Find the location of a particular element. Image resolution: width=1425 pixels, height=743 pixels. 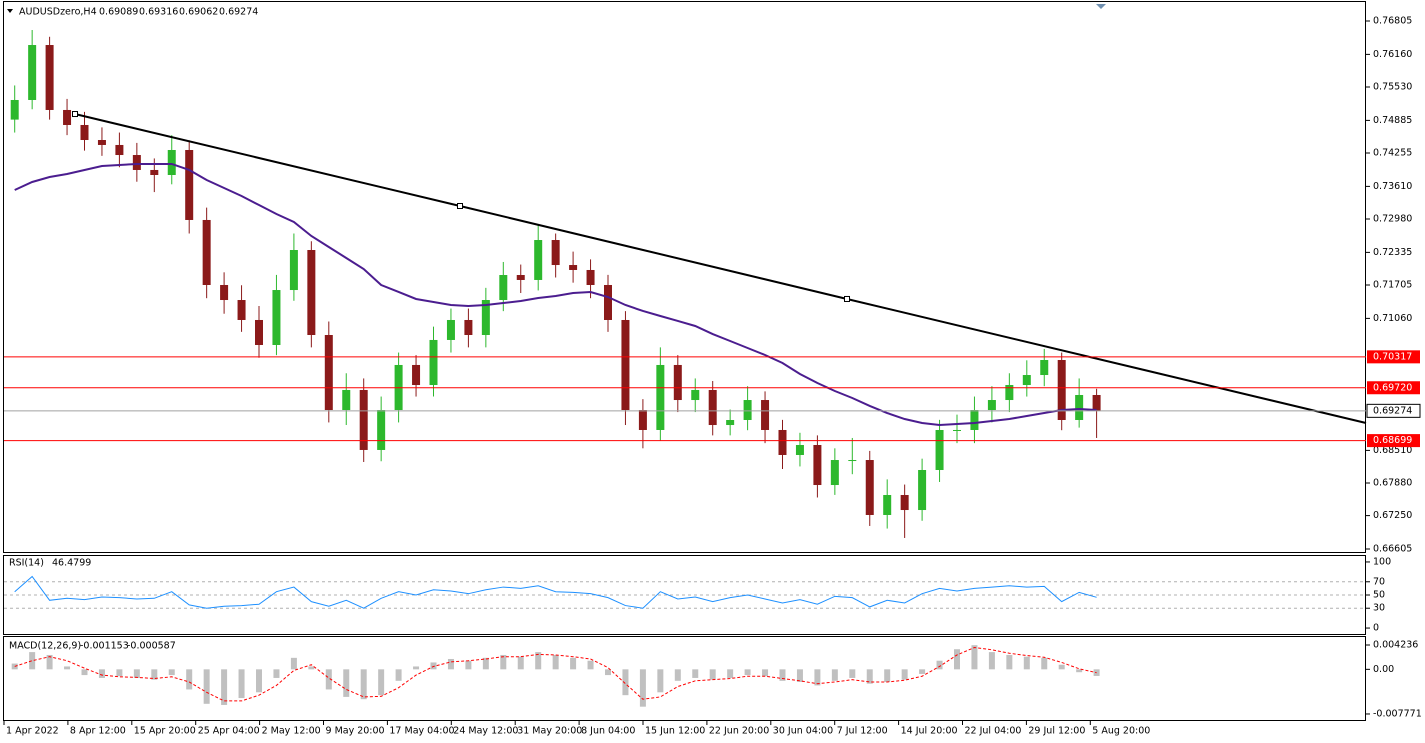

x-tick-label: 8 Jun 04:00 is located at coordinates (608, 731).